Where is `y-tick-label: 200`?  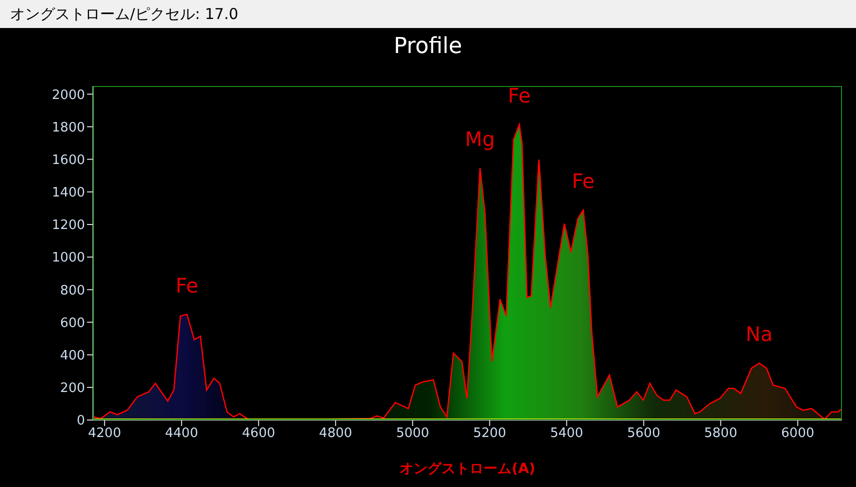
y-tick-label: 200 is located at coordinates (72, 388).